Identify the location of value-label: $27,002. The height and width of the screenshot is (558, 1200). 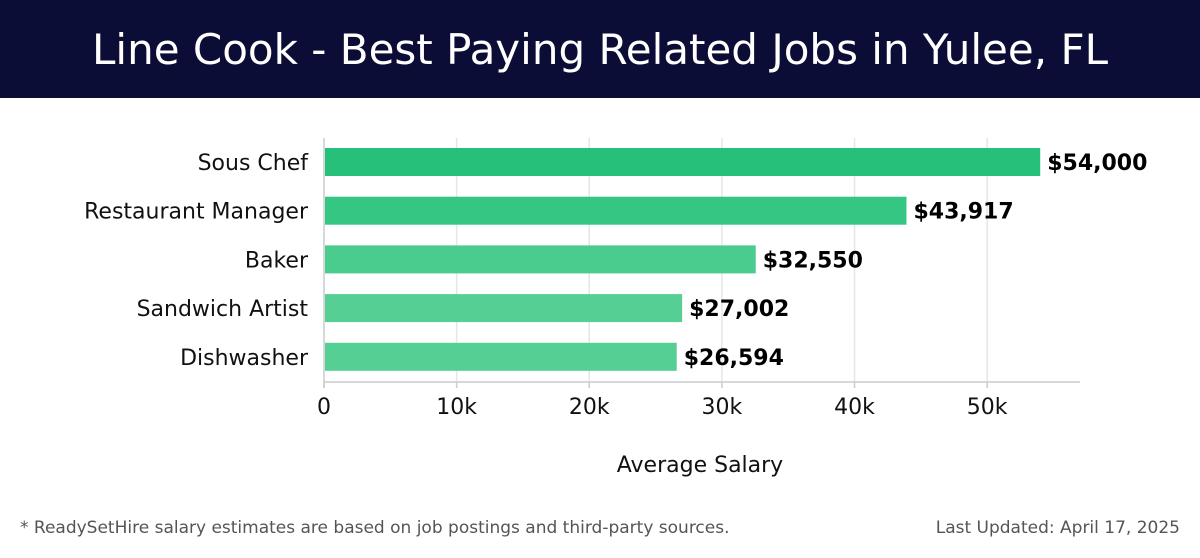
(739, 309).